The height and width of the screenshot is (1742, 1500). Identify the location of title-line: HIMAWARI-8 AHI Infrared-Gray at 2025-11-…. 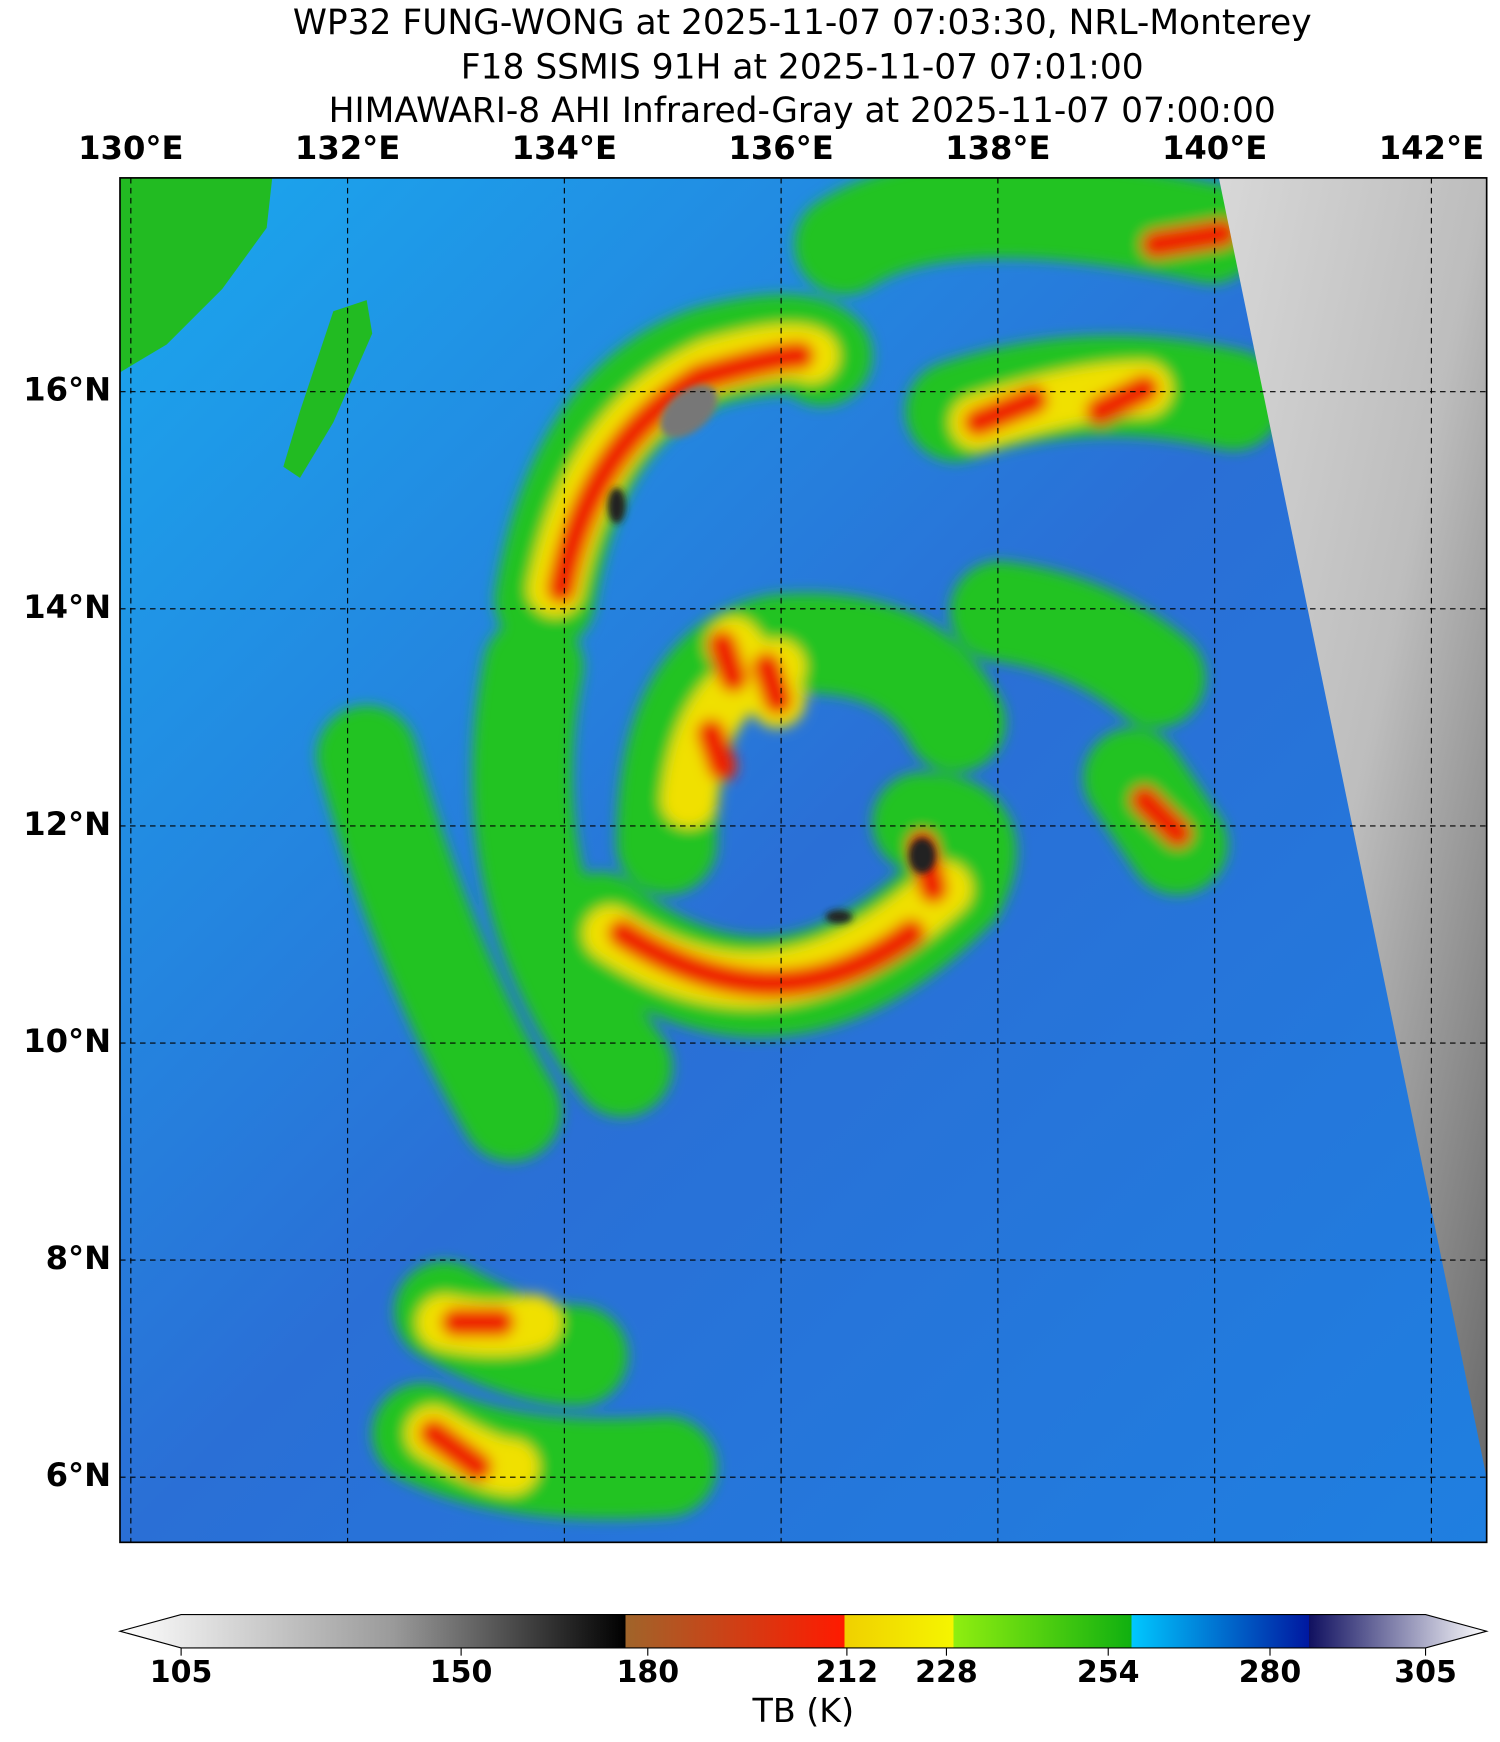
(802, 111).